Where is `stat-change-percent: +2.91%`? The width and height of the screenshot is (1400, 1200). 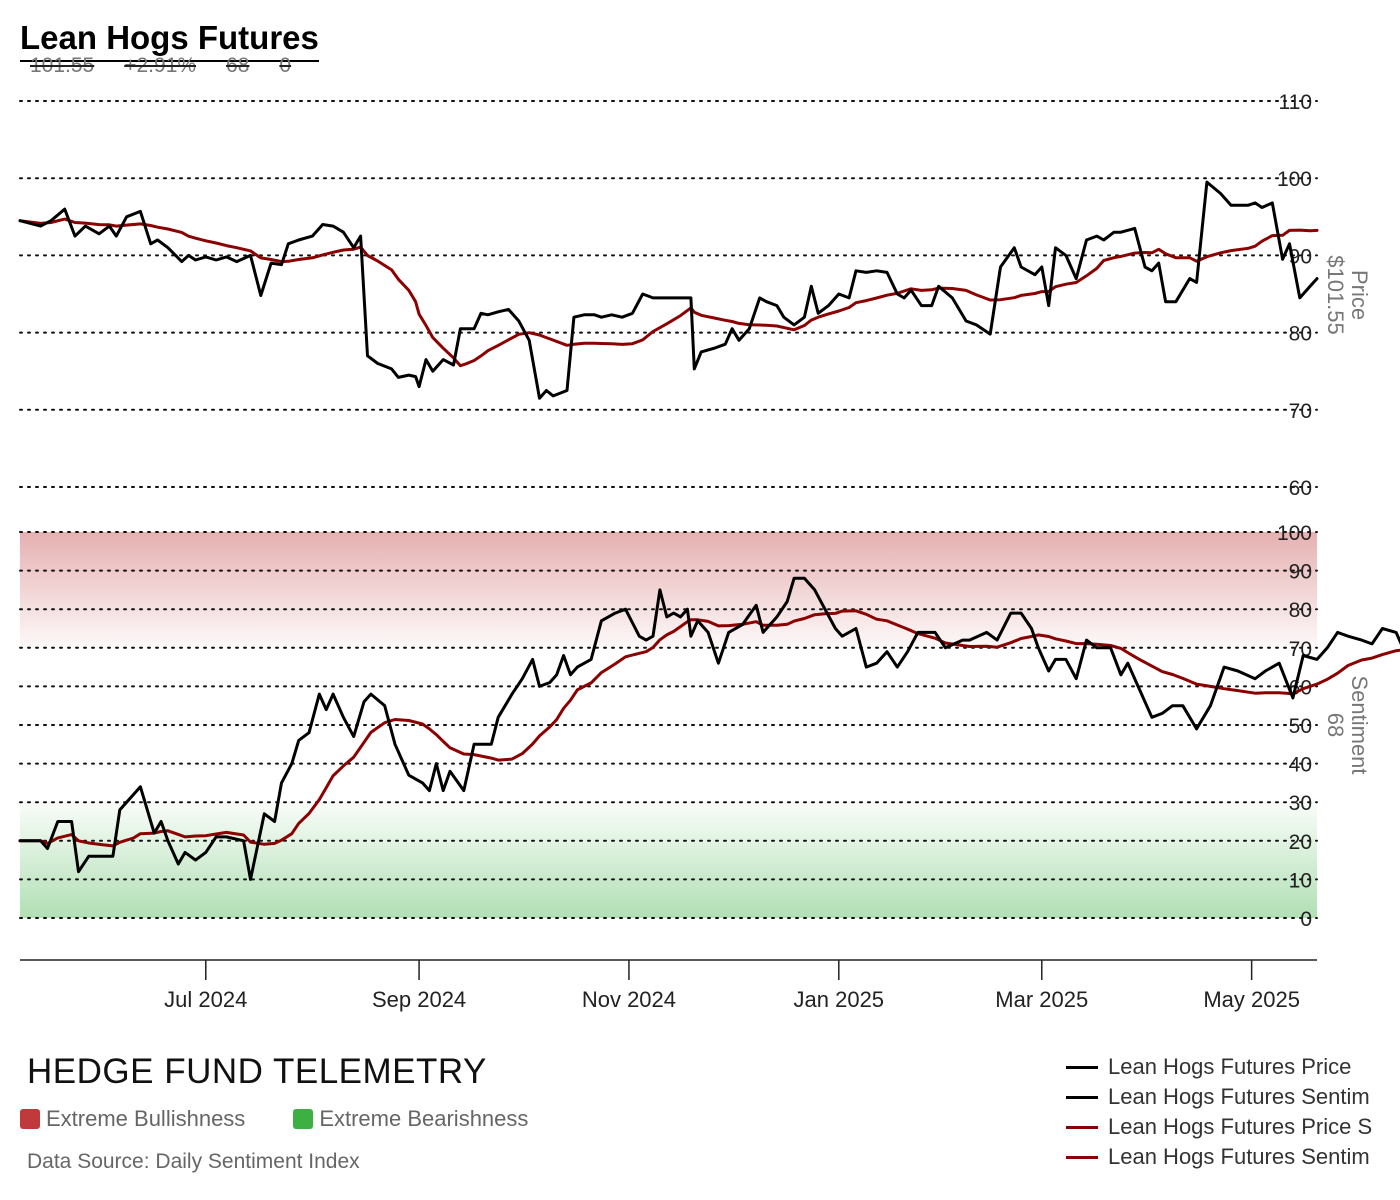 stat-change-percent: +2.91% is located at coordinates (160, 65).